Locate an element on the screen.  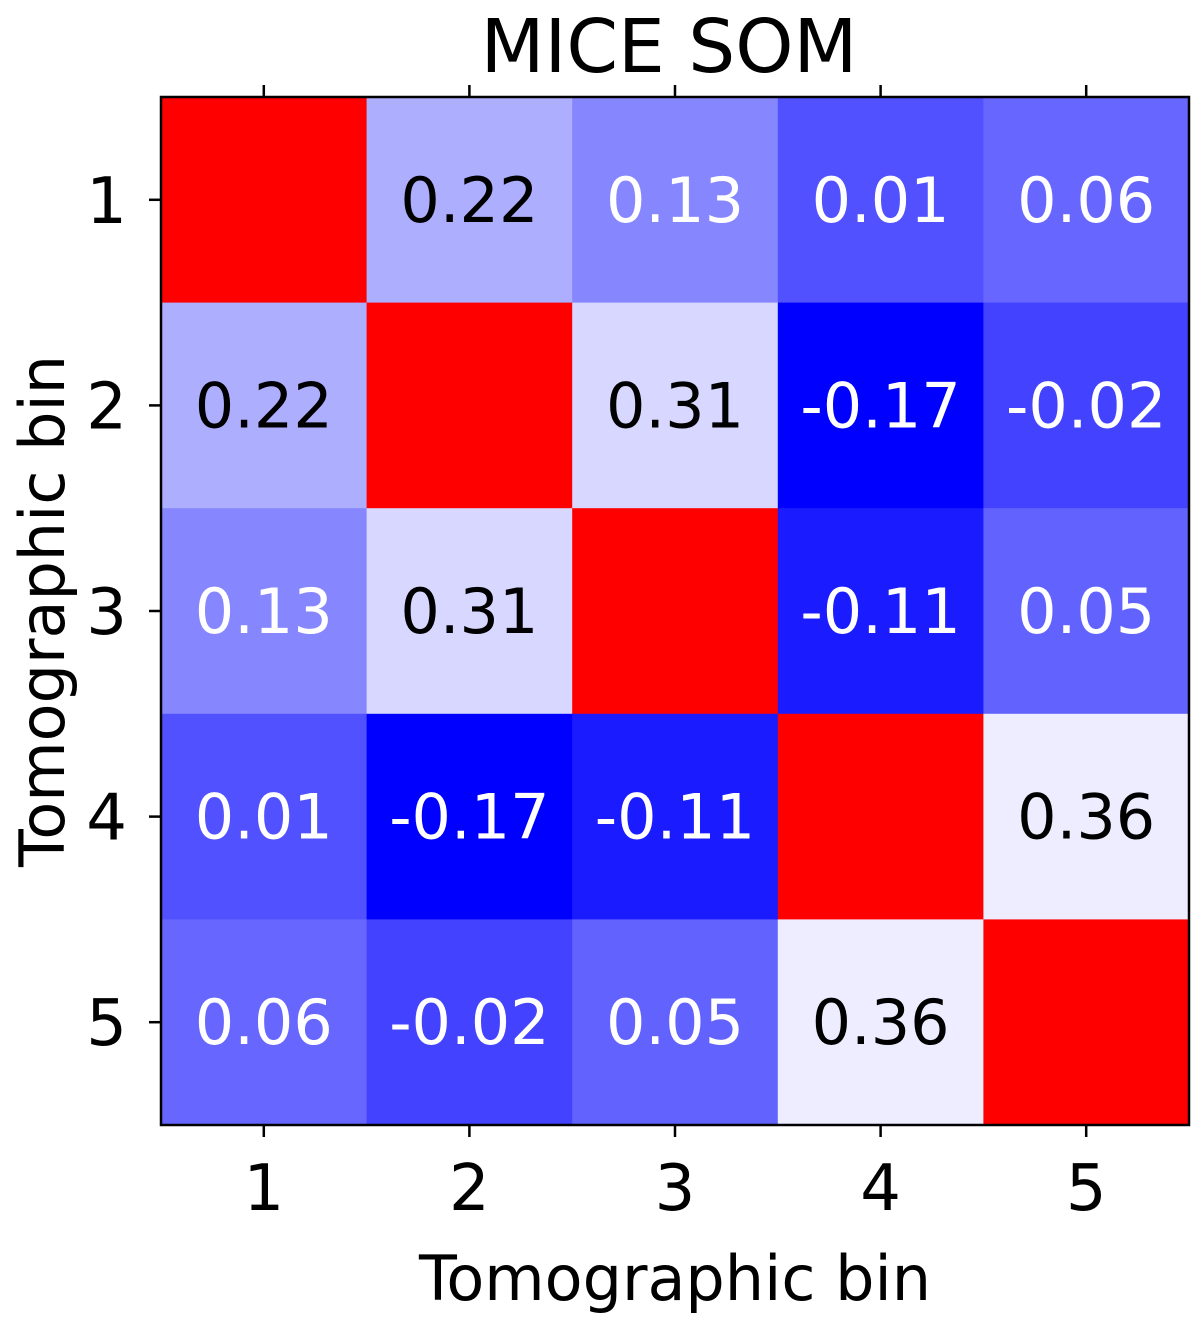
y-tick-label: 5 is located at coordinates (106, 1024).